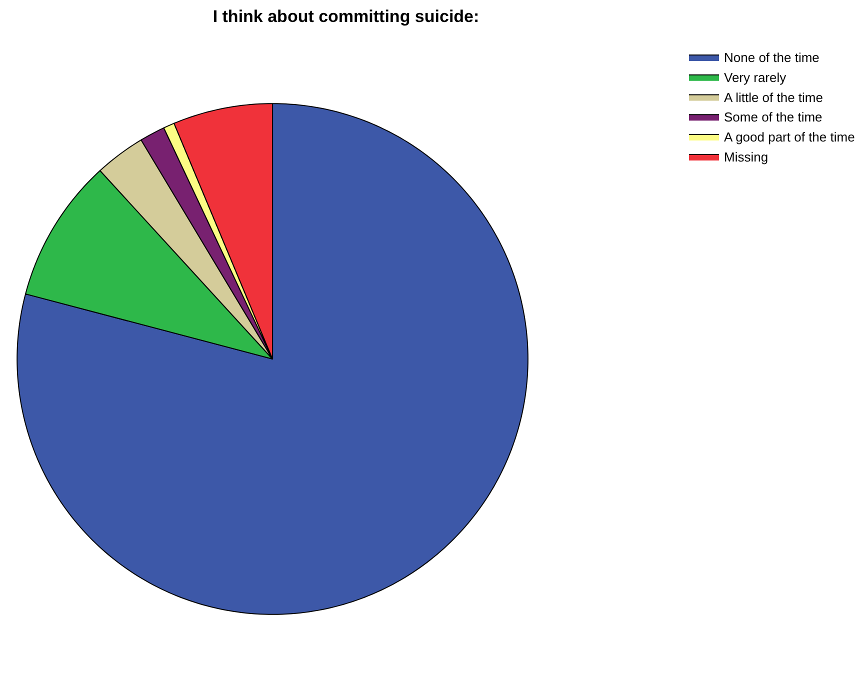 Image resolution: width=865 pixels, height=688 pixels. What do you see at coordinates (773, 97) in the screenshot?
I see `legend-label: A little of the time` at bounding box center [773, 97].